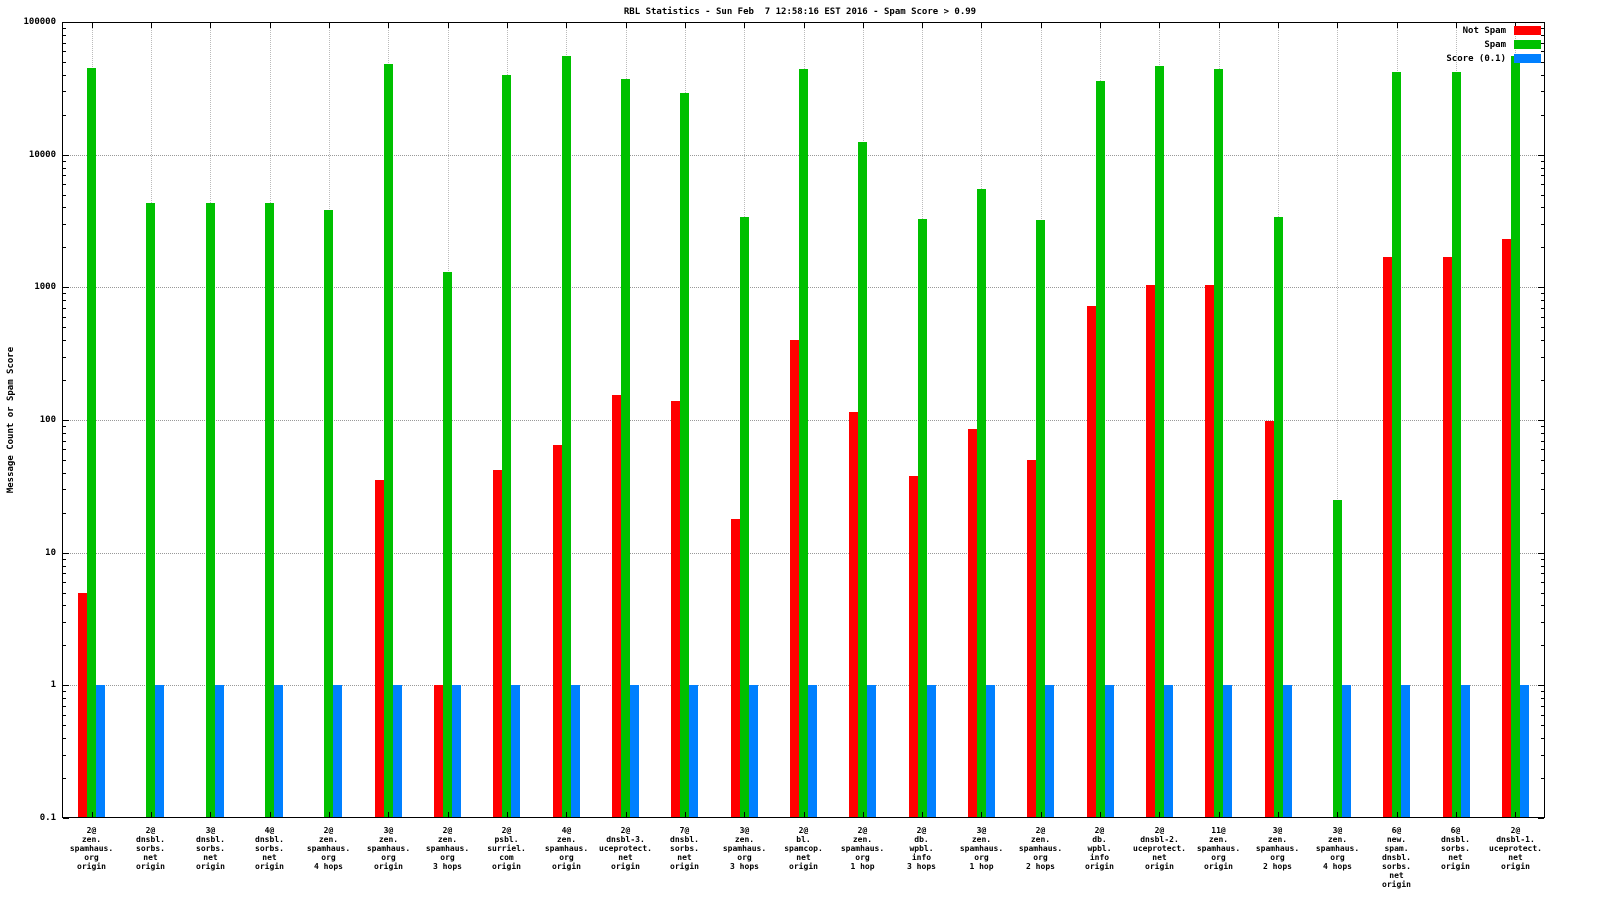  What do you see at coordinates (447, 848) in the screenshot?
I see `x-category-label: 2@ zen. spamhaus. org 3 hops` at bounding box center [447, 848].